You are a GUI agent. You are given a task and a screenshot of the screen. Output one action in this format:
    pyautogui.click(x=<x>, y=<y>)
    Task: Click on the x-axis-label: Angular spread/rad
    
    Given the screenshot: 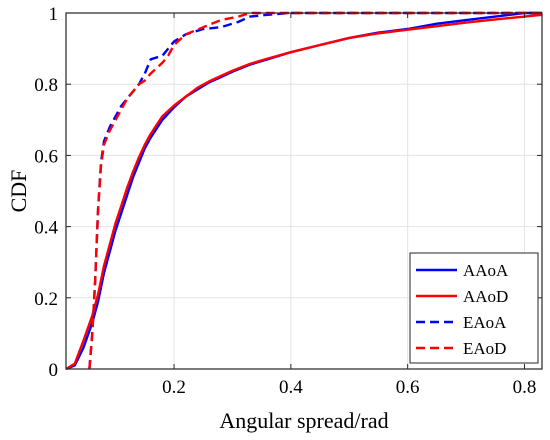 What is the action you would take?
    pyautogui.click(x=303, y=420)
    